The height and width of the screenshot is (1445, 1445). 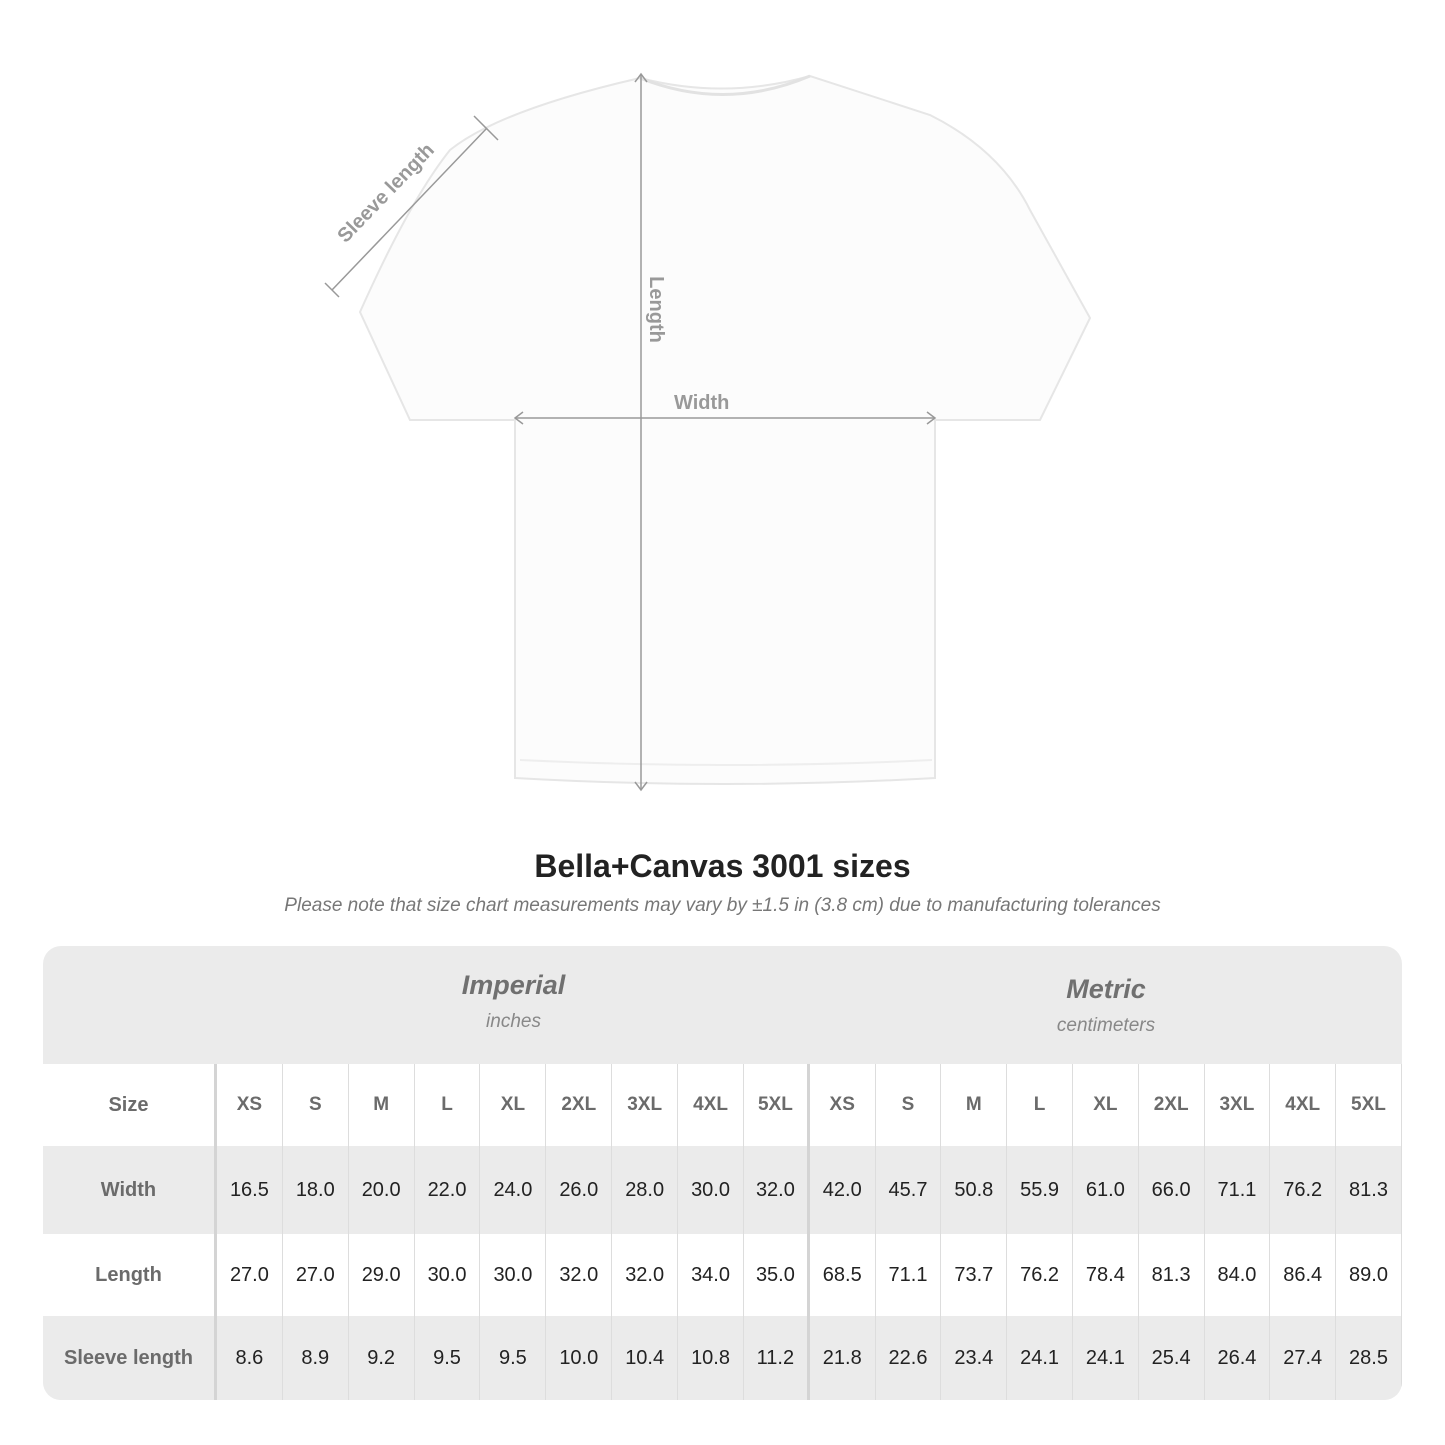 What do you see at coordinates (1106, 1275) in the screenshot?
I see `metric-value-xl: 78.4` at bounding box center [1106, 1275].